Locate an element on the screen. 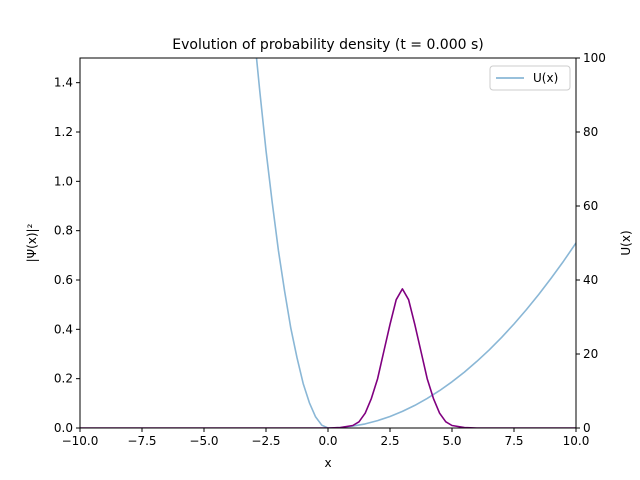 Image resolution: width=640 pixels, height=480 pixels. y-right-tick-label: 20 is located at coordinates (590, 354).